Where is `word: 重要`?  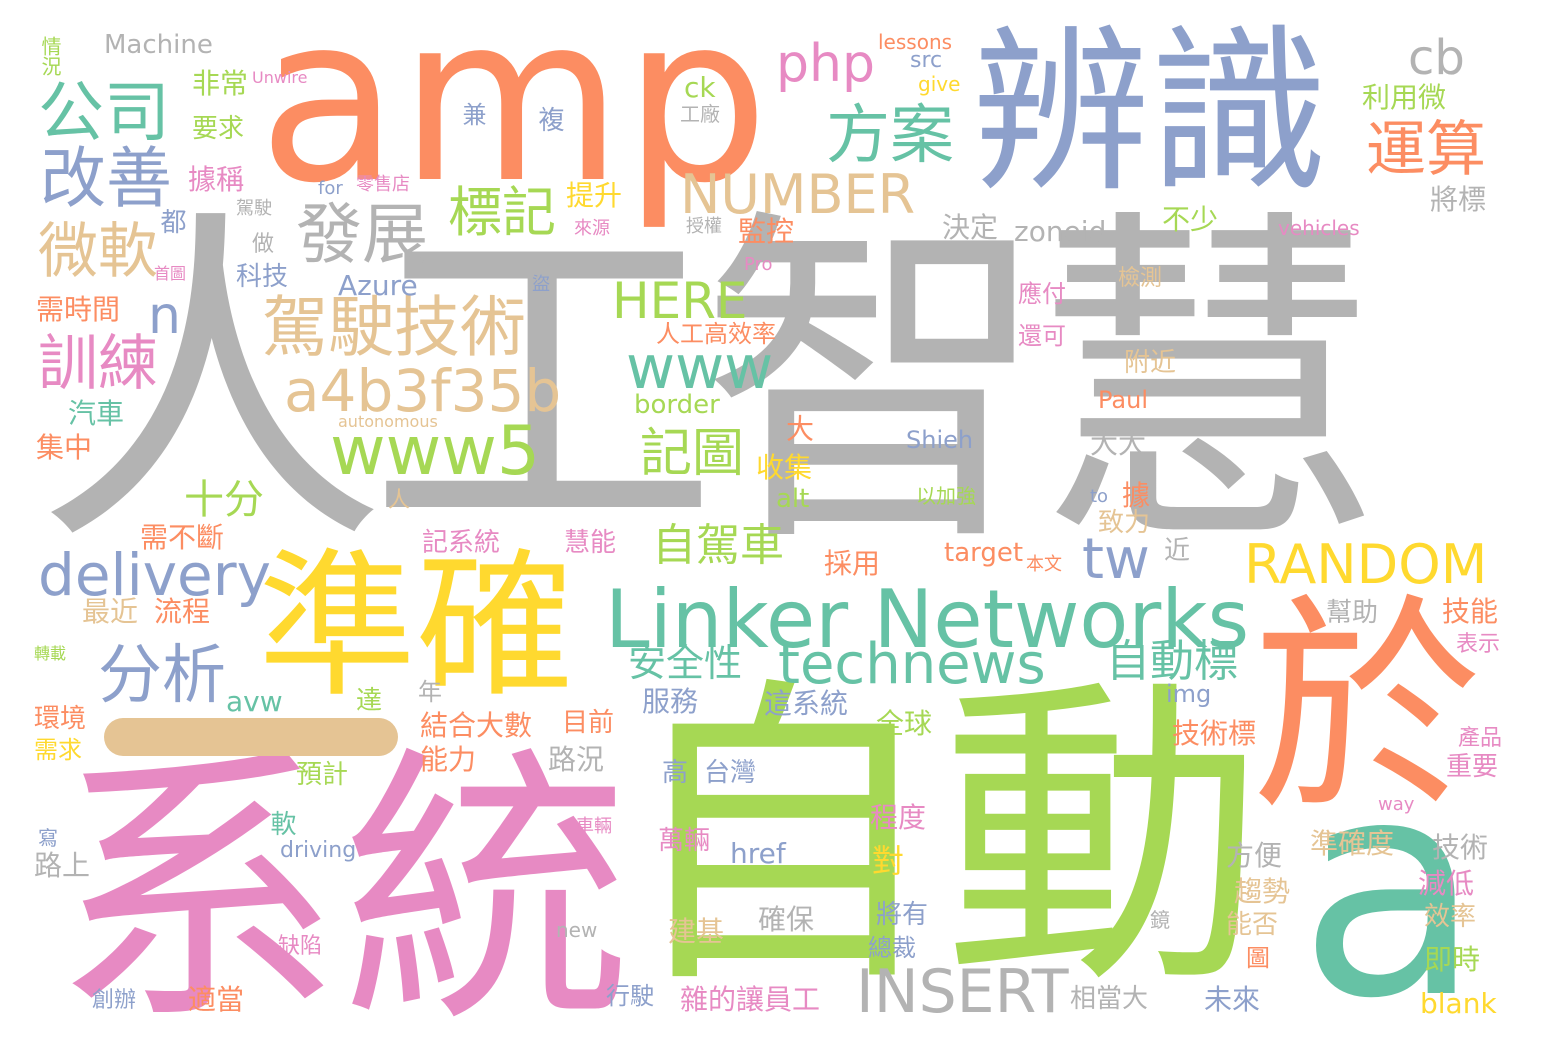 word: 重要 is located at coordinates (1472, 767).